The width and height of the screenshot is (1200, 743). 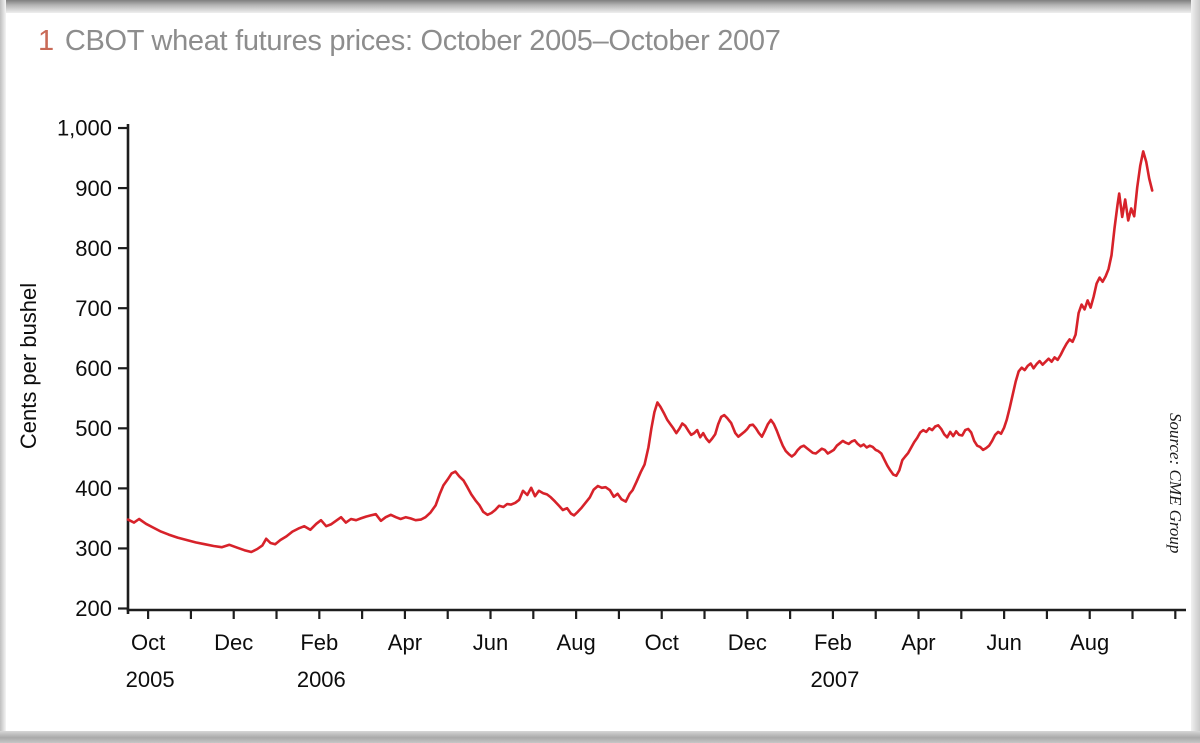 What do you see at coordinates (321, 679) in the screenshot?
I see `x-tick-year-label: 2006` at bounding box center [321, 679].